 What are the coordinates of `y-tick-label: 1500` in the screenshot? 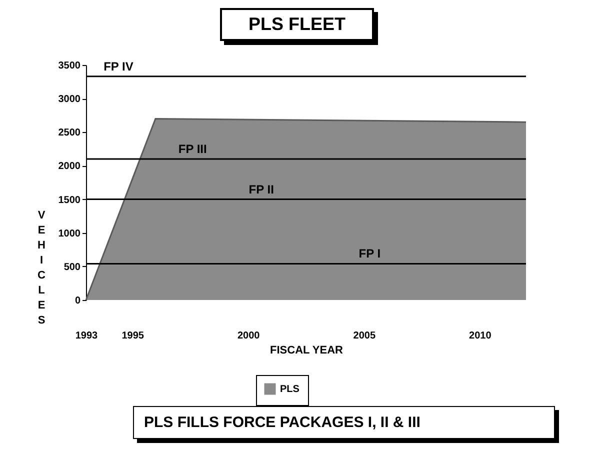 It's located at (69, 200).